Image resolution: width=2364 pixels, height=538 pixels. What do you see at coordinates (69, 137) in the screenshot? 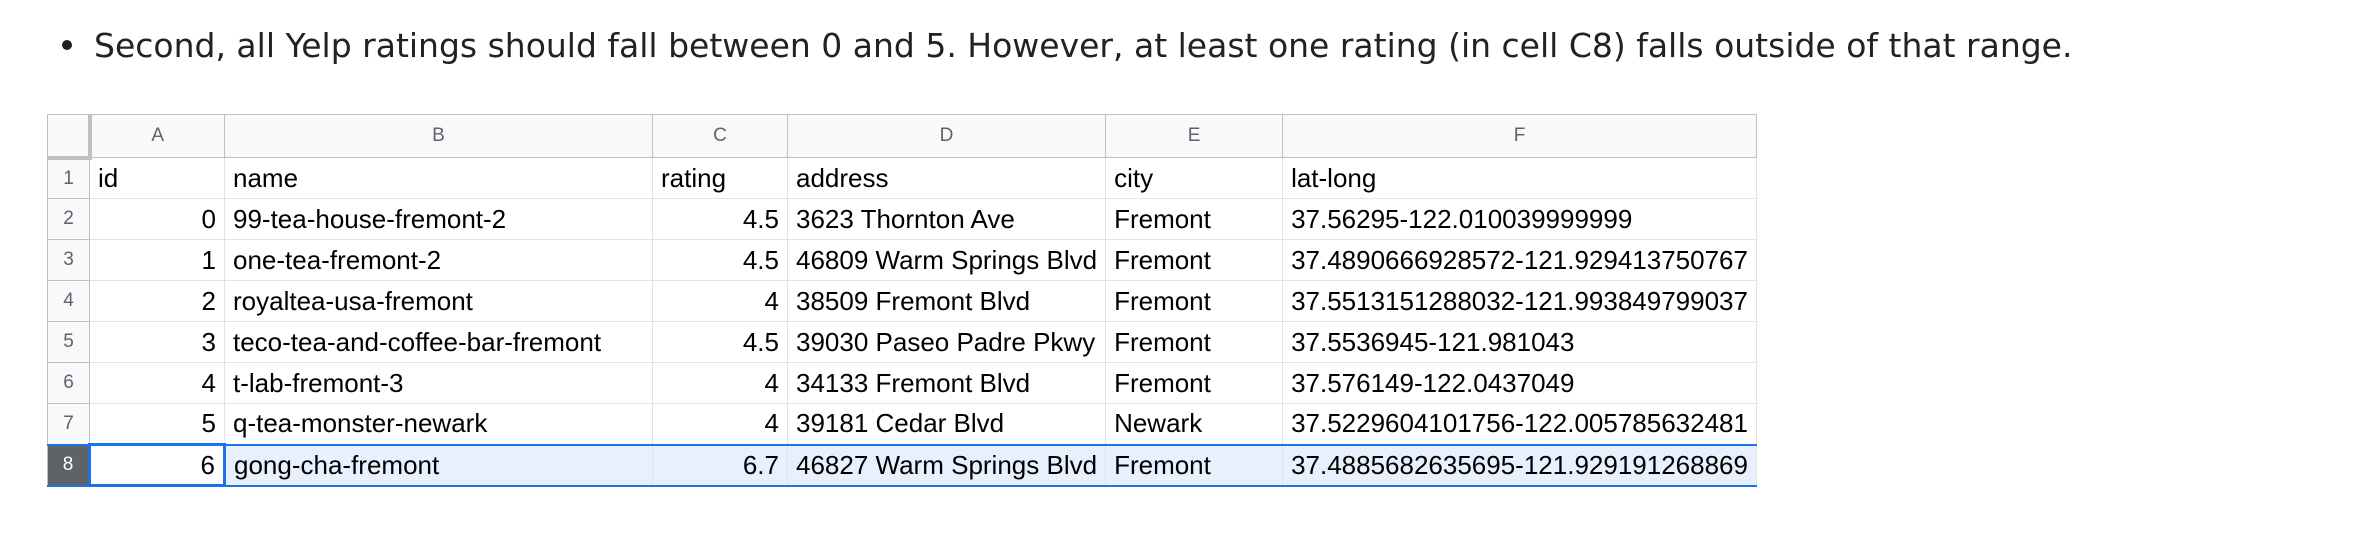
I see `select-all-corner` at bounding box center [69, 137].